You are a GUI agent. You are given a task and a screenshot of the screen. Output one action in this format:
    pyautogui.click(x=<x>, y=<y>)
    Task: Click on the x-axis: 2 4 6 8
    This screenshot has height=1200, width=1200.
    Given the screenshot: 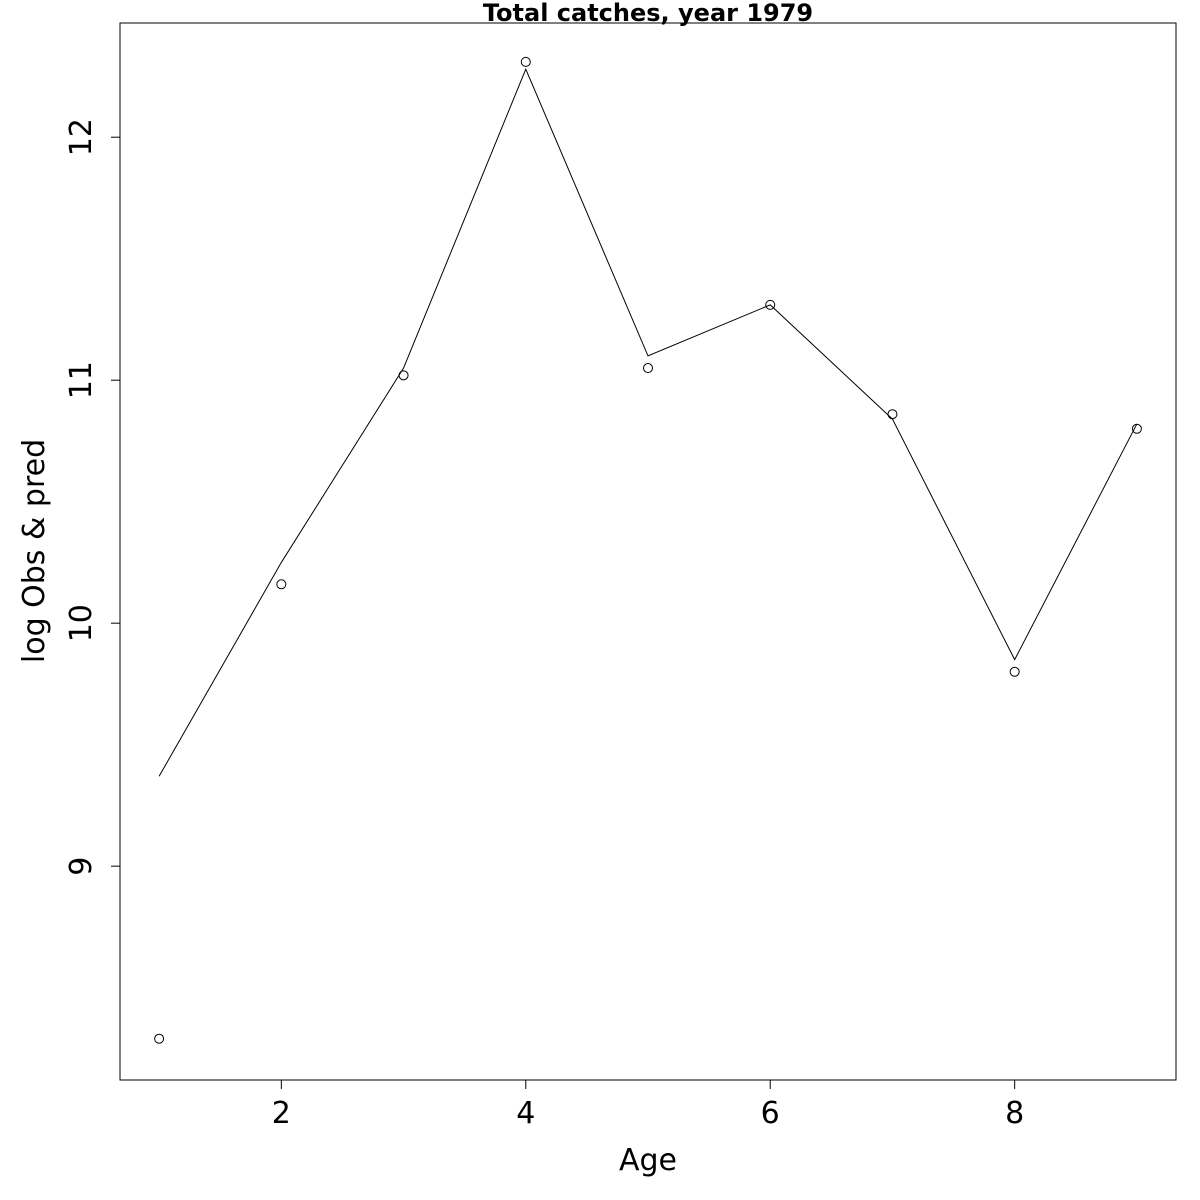 What is the action you would take?
    pyautogui.click(x=648, y=1105)
    